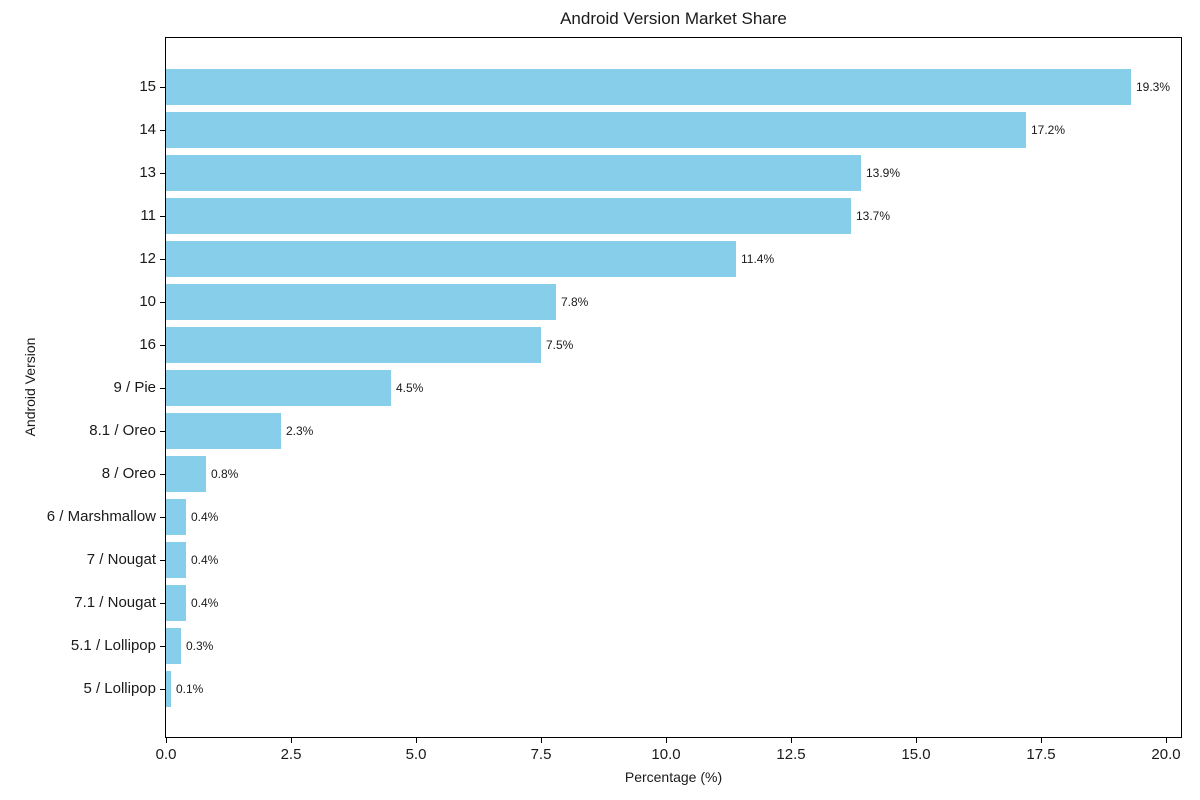  What do you see at coordinates (147, 344) in the screenshot?
I see `y-tick-label: 16` at bounding box center [147, 344].